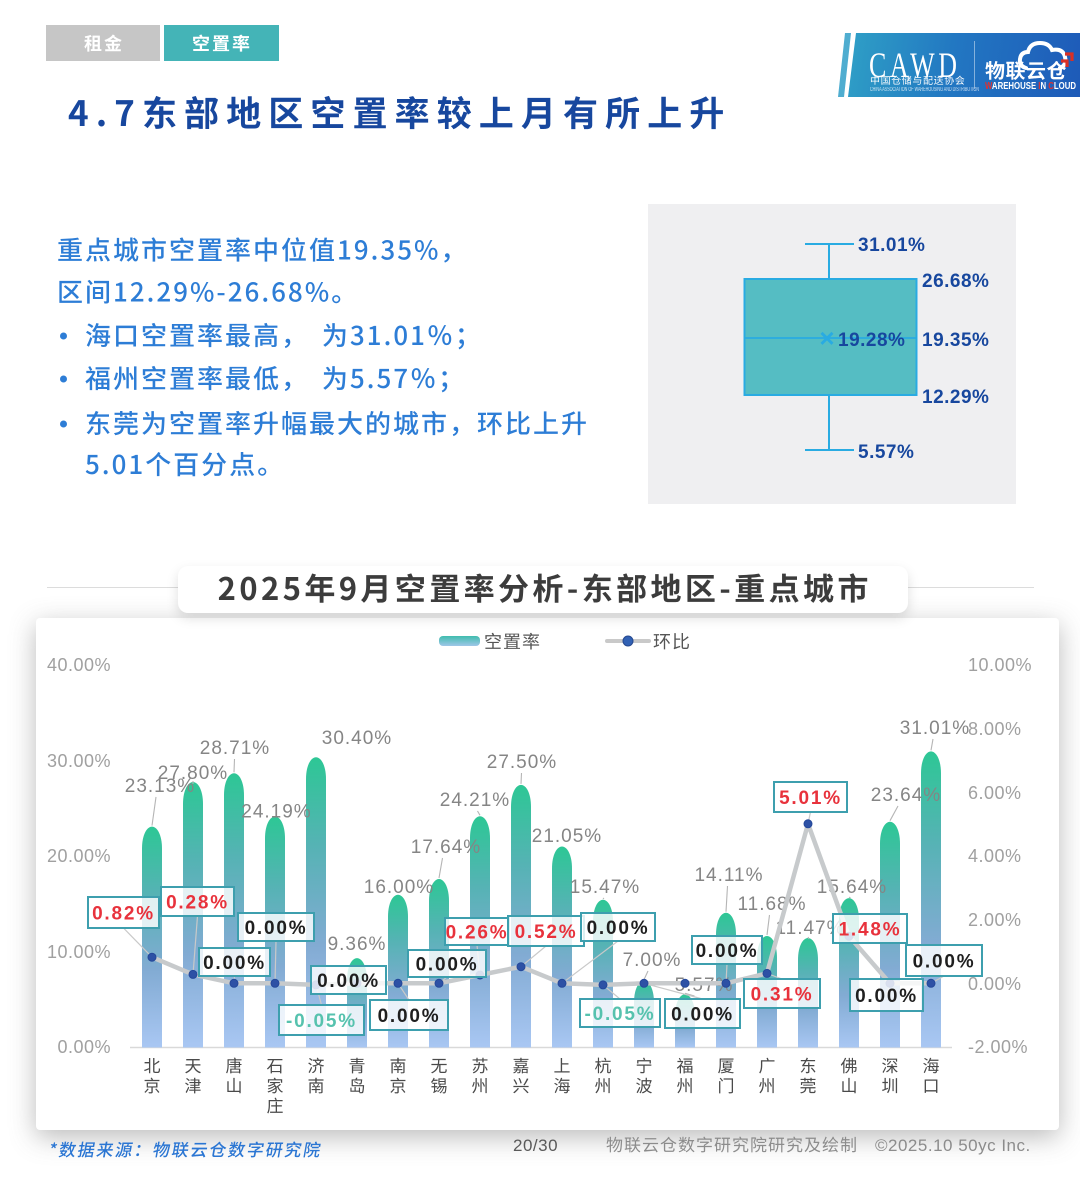 The height and width of the screenshot is (1200, 1080). I want to click on svg-text: 7.00%, so click(652, 960).